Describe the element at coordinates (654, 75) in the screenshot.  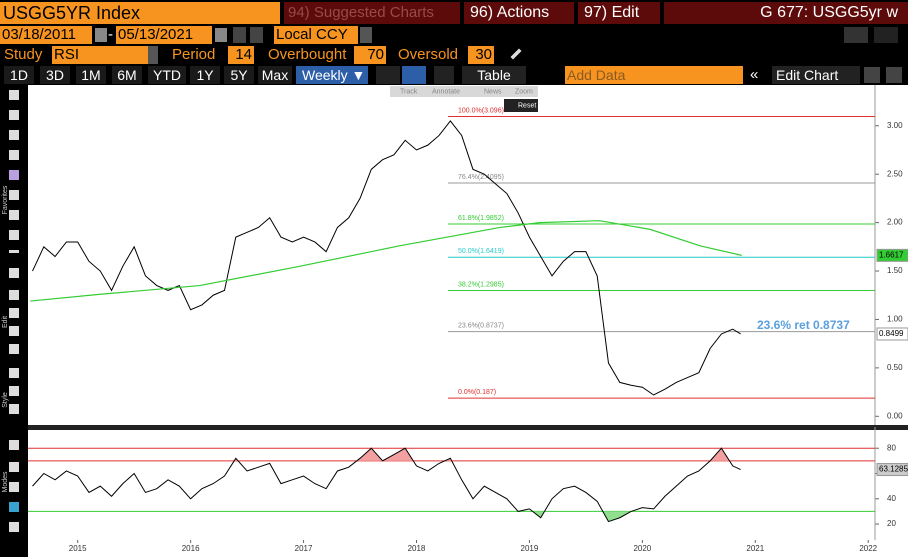
I see `add-data-field: Add Data` at that location.